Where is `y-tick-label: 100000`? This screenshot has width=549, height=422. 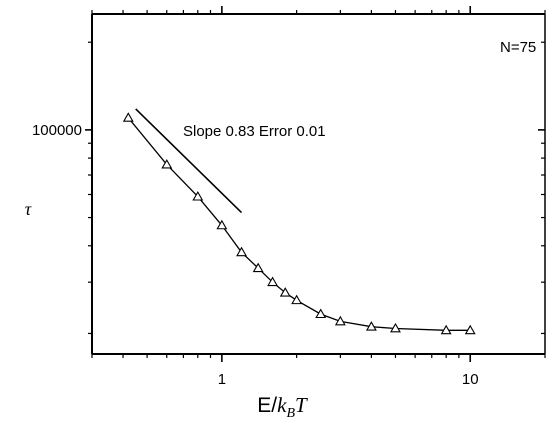
y-tick-label: 100000 is located at coordinates (57, 130).